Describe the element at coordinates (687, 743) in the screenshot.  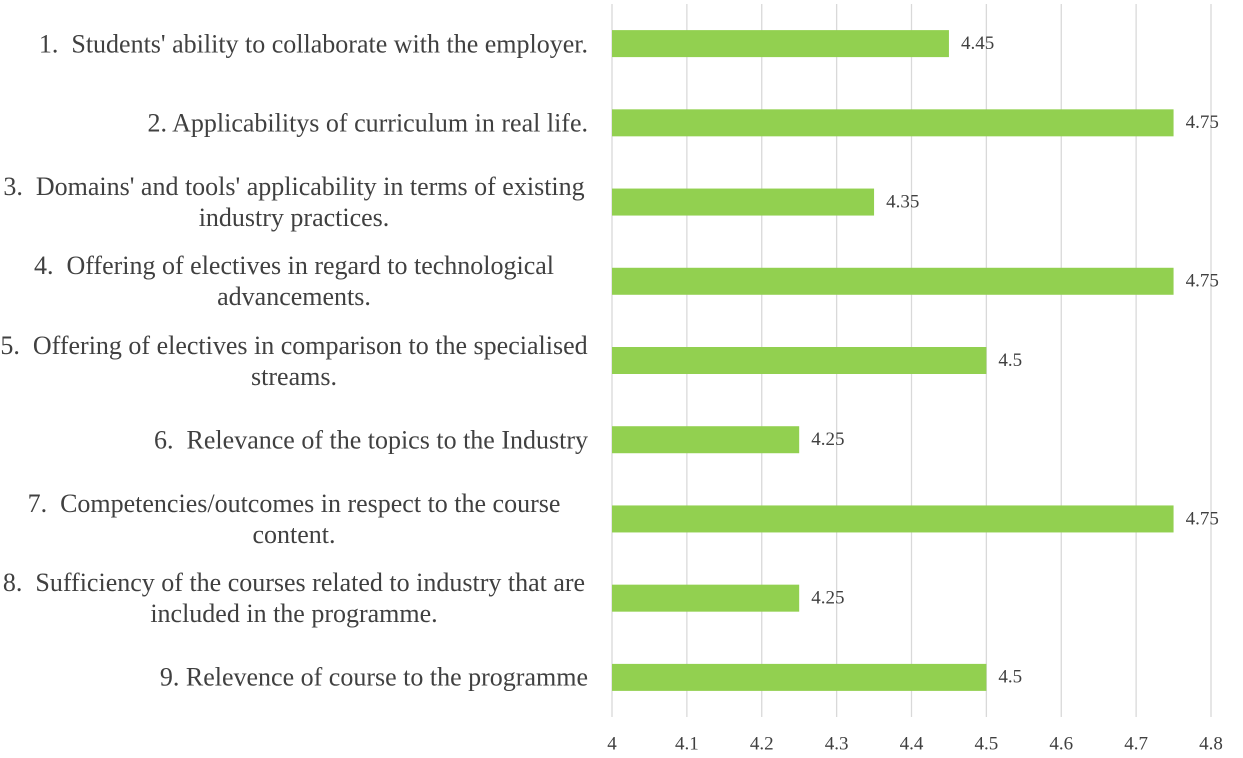
I see `x-tick-label: 4.1` at that location.